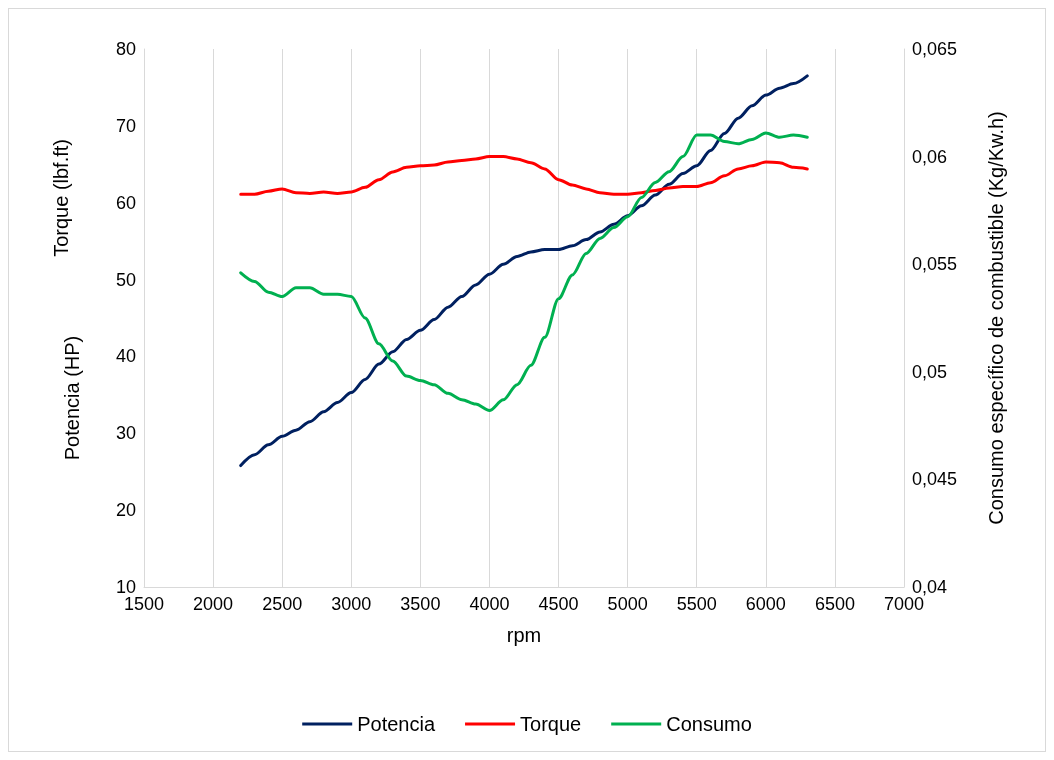  Describe the element at coordinates (61, 197) in the screenshot. I see `text: Torque (lbf.ft)` at that location.